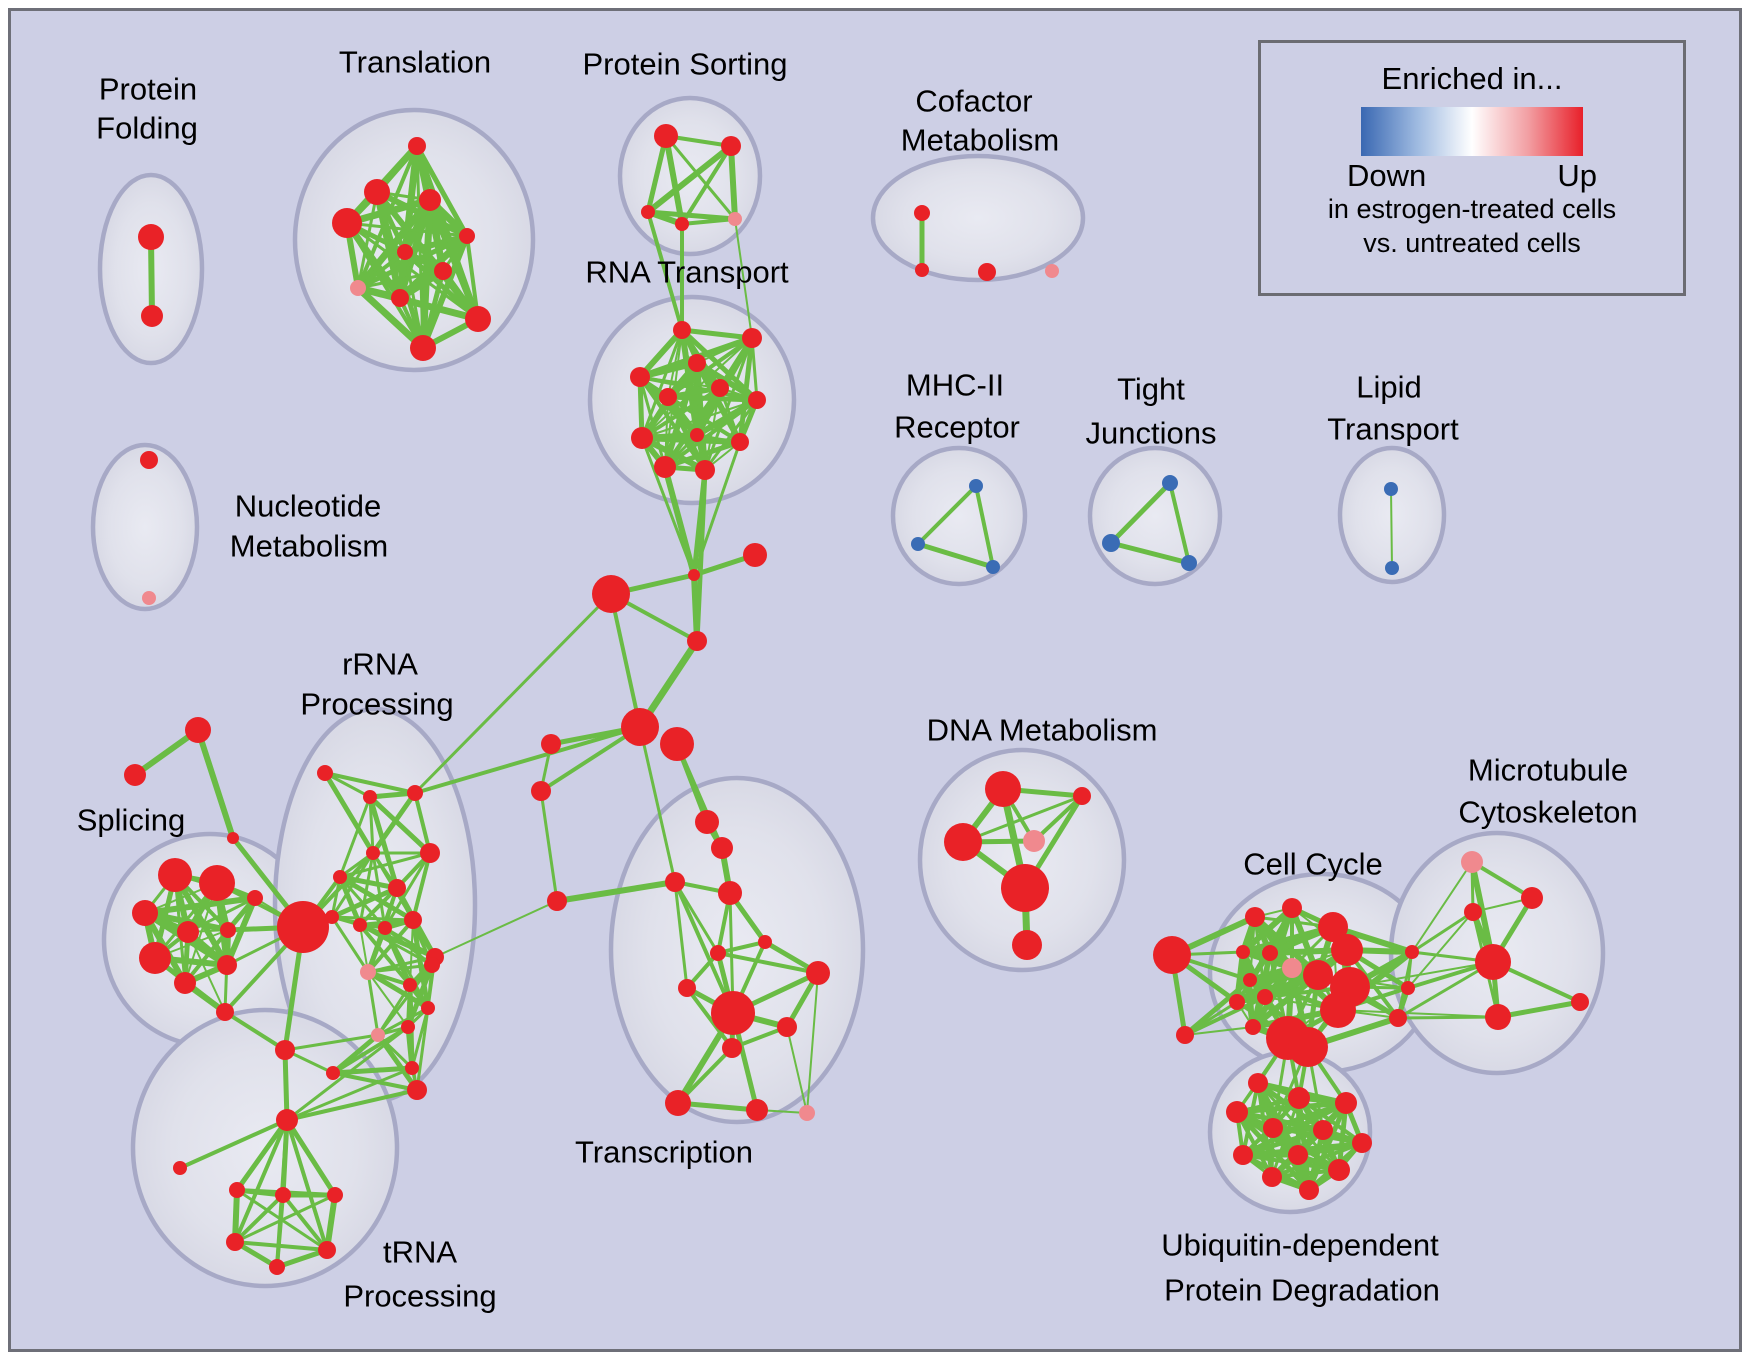 The image size is (1750, 1360). What do you see at coordinates (280, 1231) in the screenshot?
I see `edge-trna` at bounding box center [280, 1231].